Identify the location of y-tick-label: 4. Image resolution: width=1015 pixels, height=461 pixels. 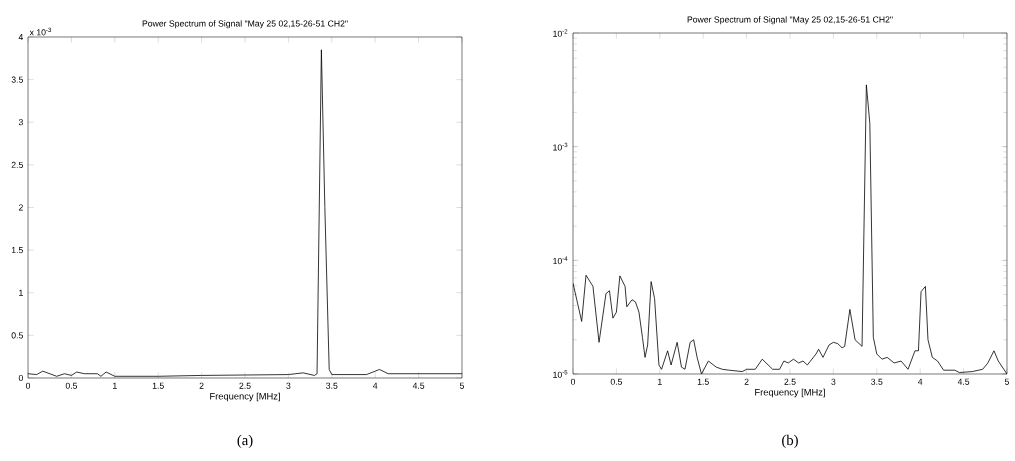
(21, 37).